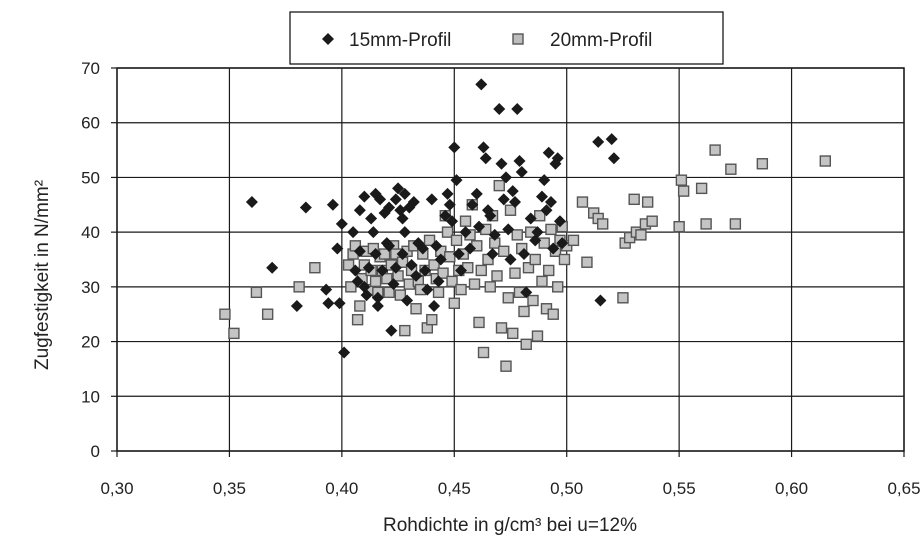 The height and width of the screenshot is (542, 923). What do you see at coordinates (116, 488) in the screenshot?
I see `x-tick-label: 0,30` at bounding box center [116, 488].